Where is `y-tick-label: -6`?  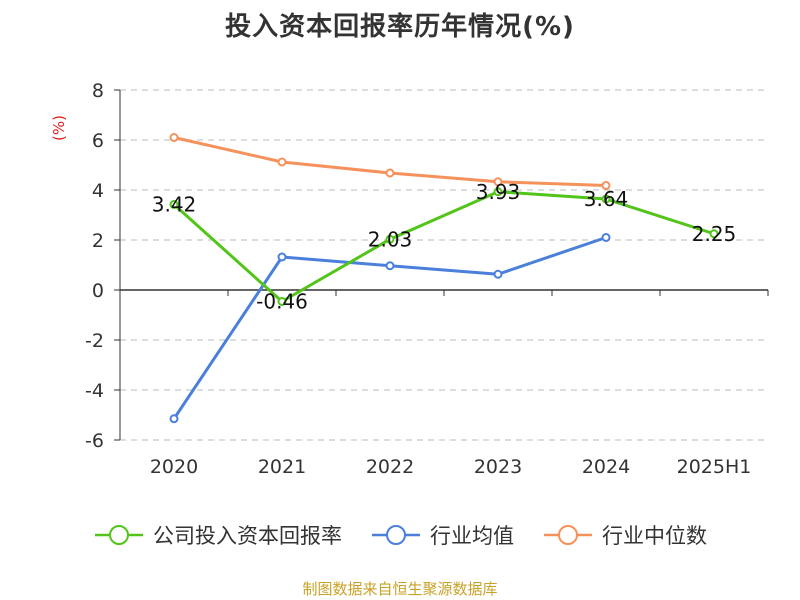
y-tick-label: -6 is located at coordinates (94, 441).